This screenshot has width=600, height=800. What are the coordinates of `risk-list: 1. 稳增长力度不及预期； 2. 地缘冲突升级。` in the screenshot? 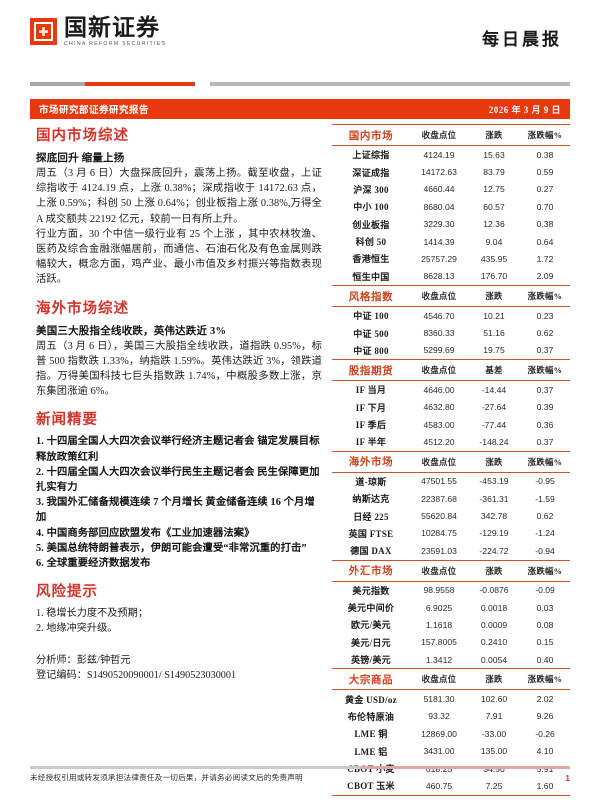 It's located at (179, 621).